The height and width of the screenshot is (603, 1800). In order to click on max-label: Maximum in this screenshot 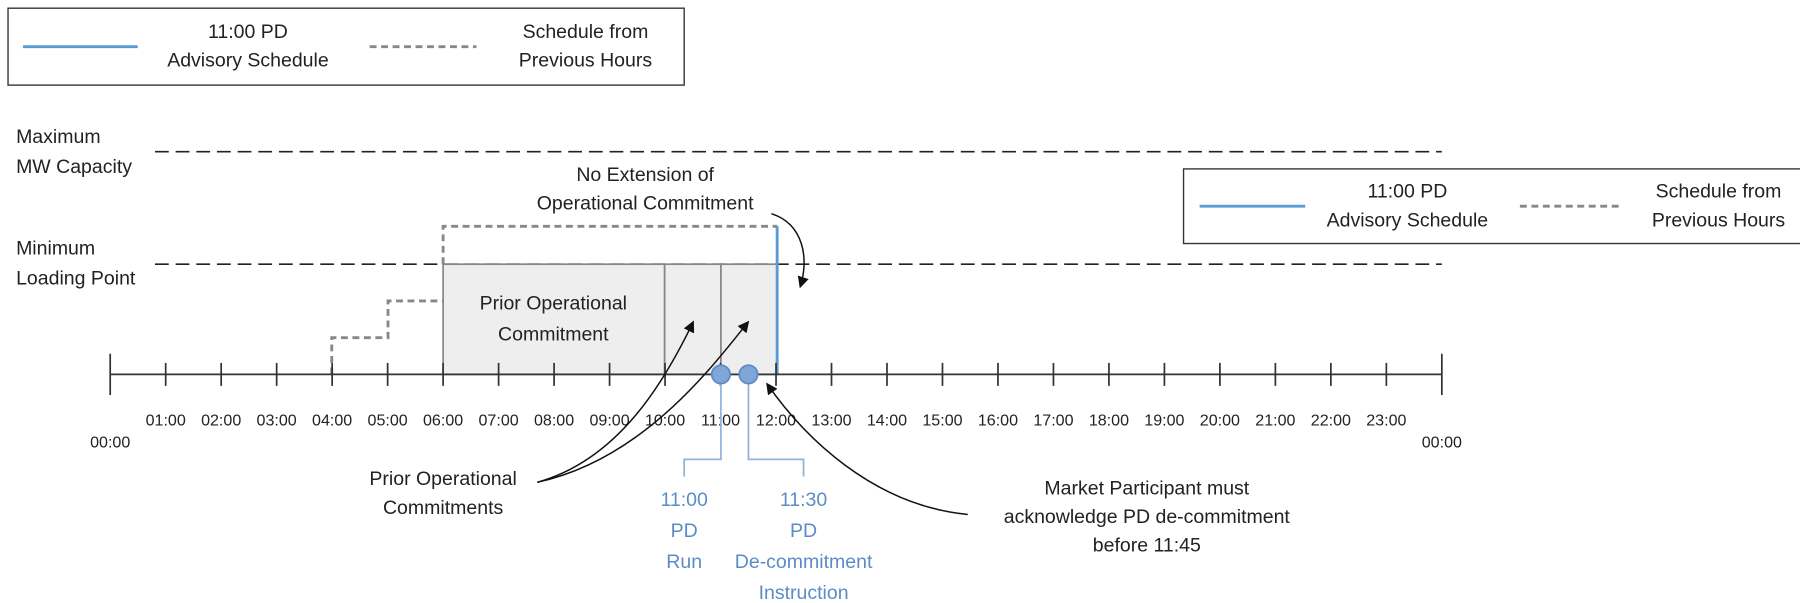, I will do `click(58, 137)`.